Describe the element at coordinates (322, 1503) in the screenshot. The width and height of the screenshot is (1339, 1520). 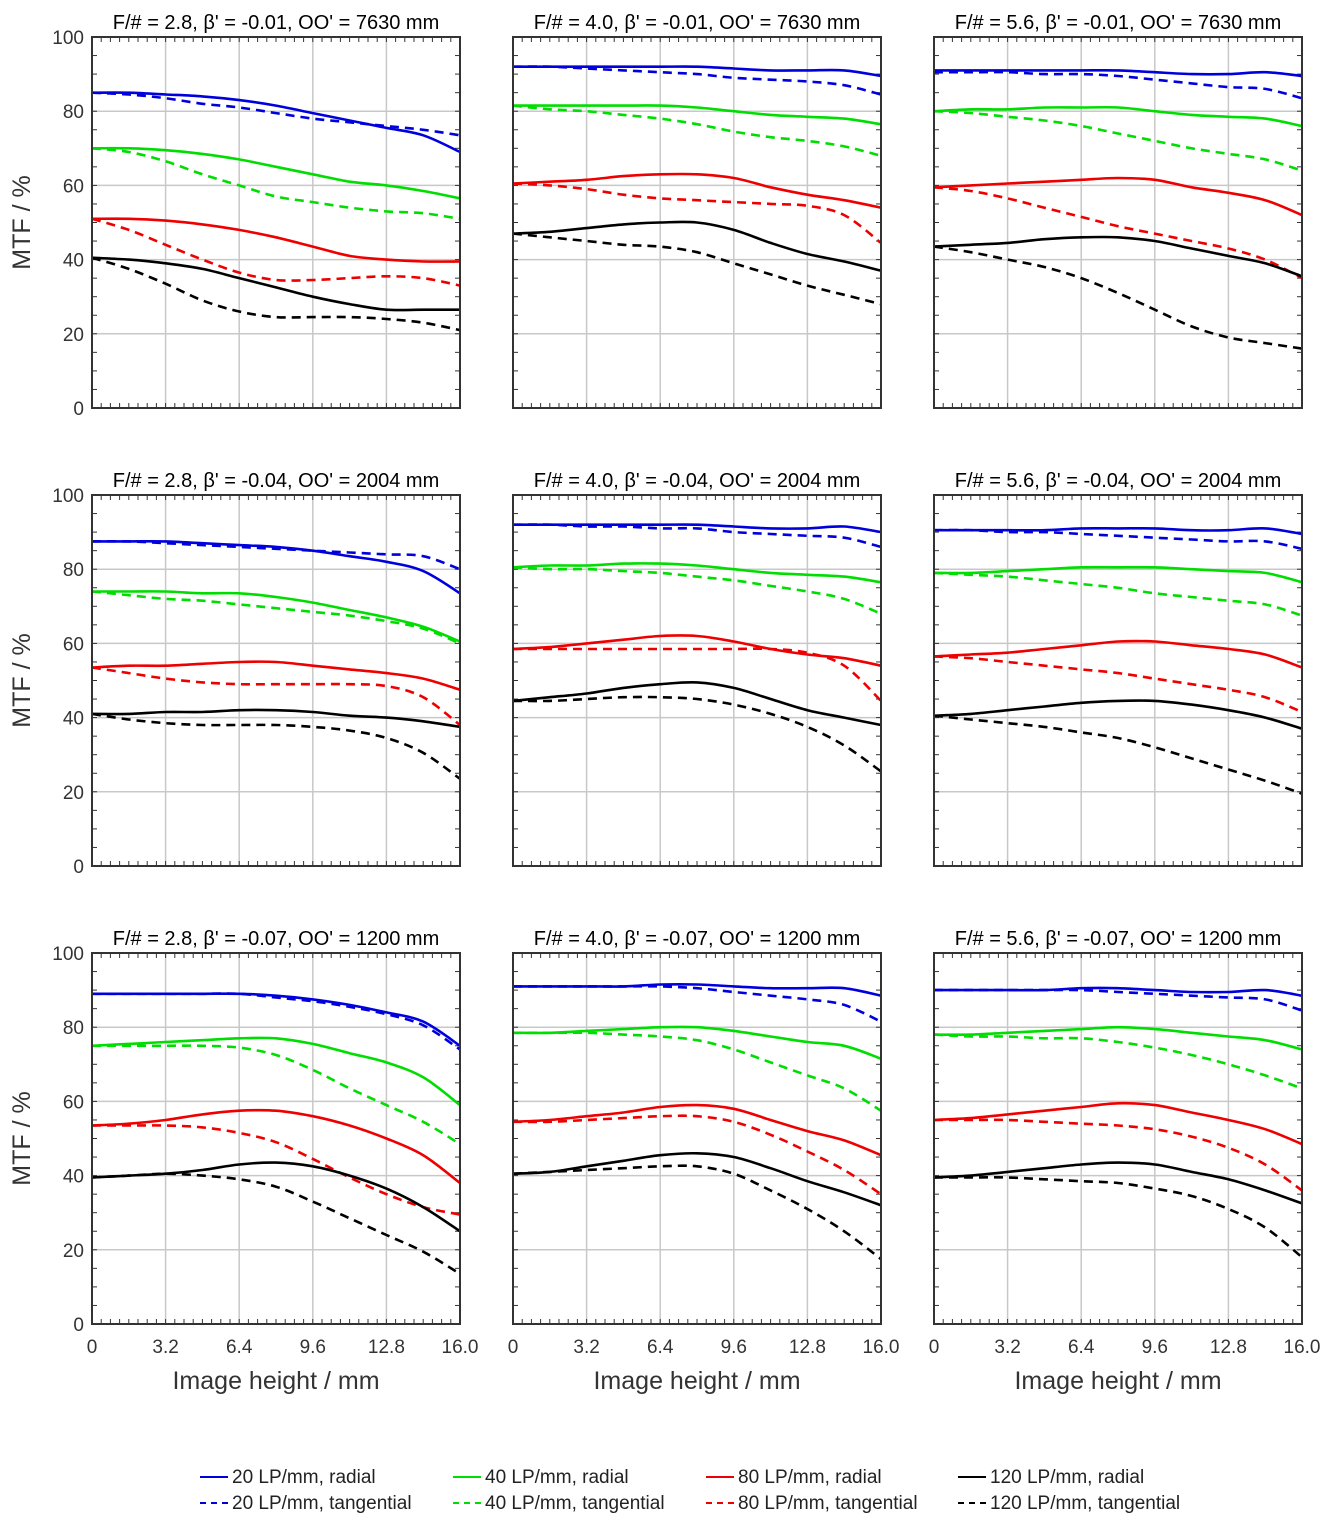
I see `legend-label: 20 LP/mm, tangential` at that location.